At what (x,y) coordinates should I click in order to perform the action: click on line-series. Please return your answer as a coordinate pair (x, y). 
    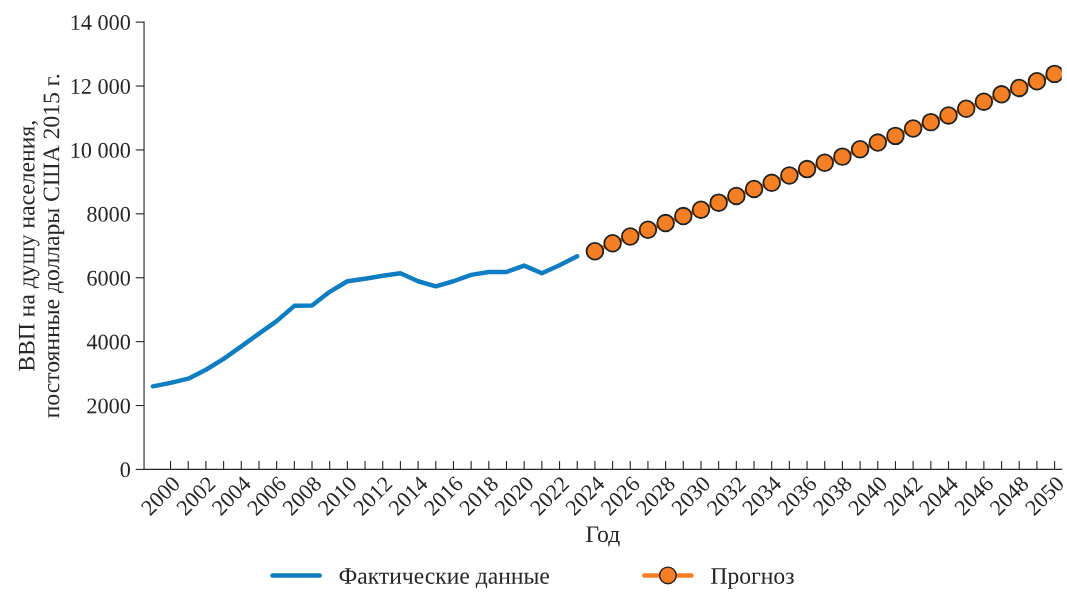
    Looking at the image, I should click on (365, 321).